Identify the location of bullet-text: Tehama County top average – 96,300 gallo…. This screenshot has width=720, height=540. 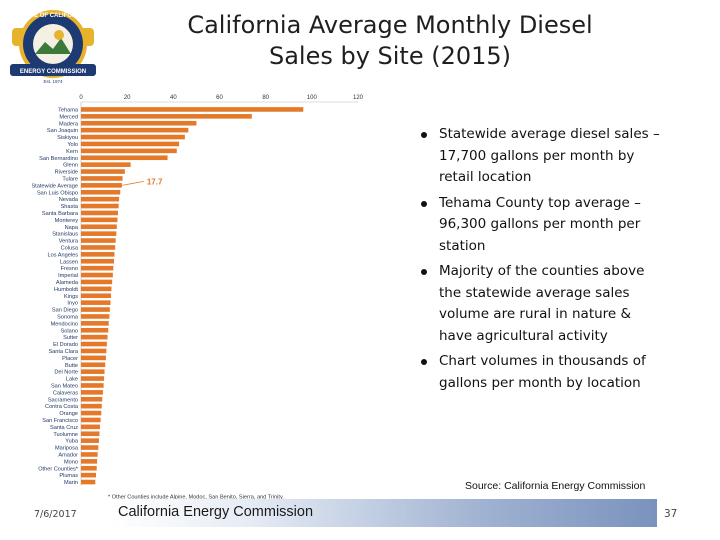
(540, 224).